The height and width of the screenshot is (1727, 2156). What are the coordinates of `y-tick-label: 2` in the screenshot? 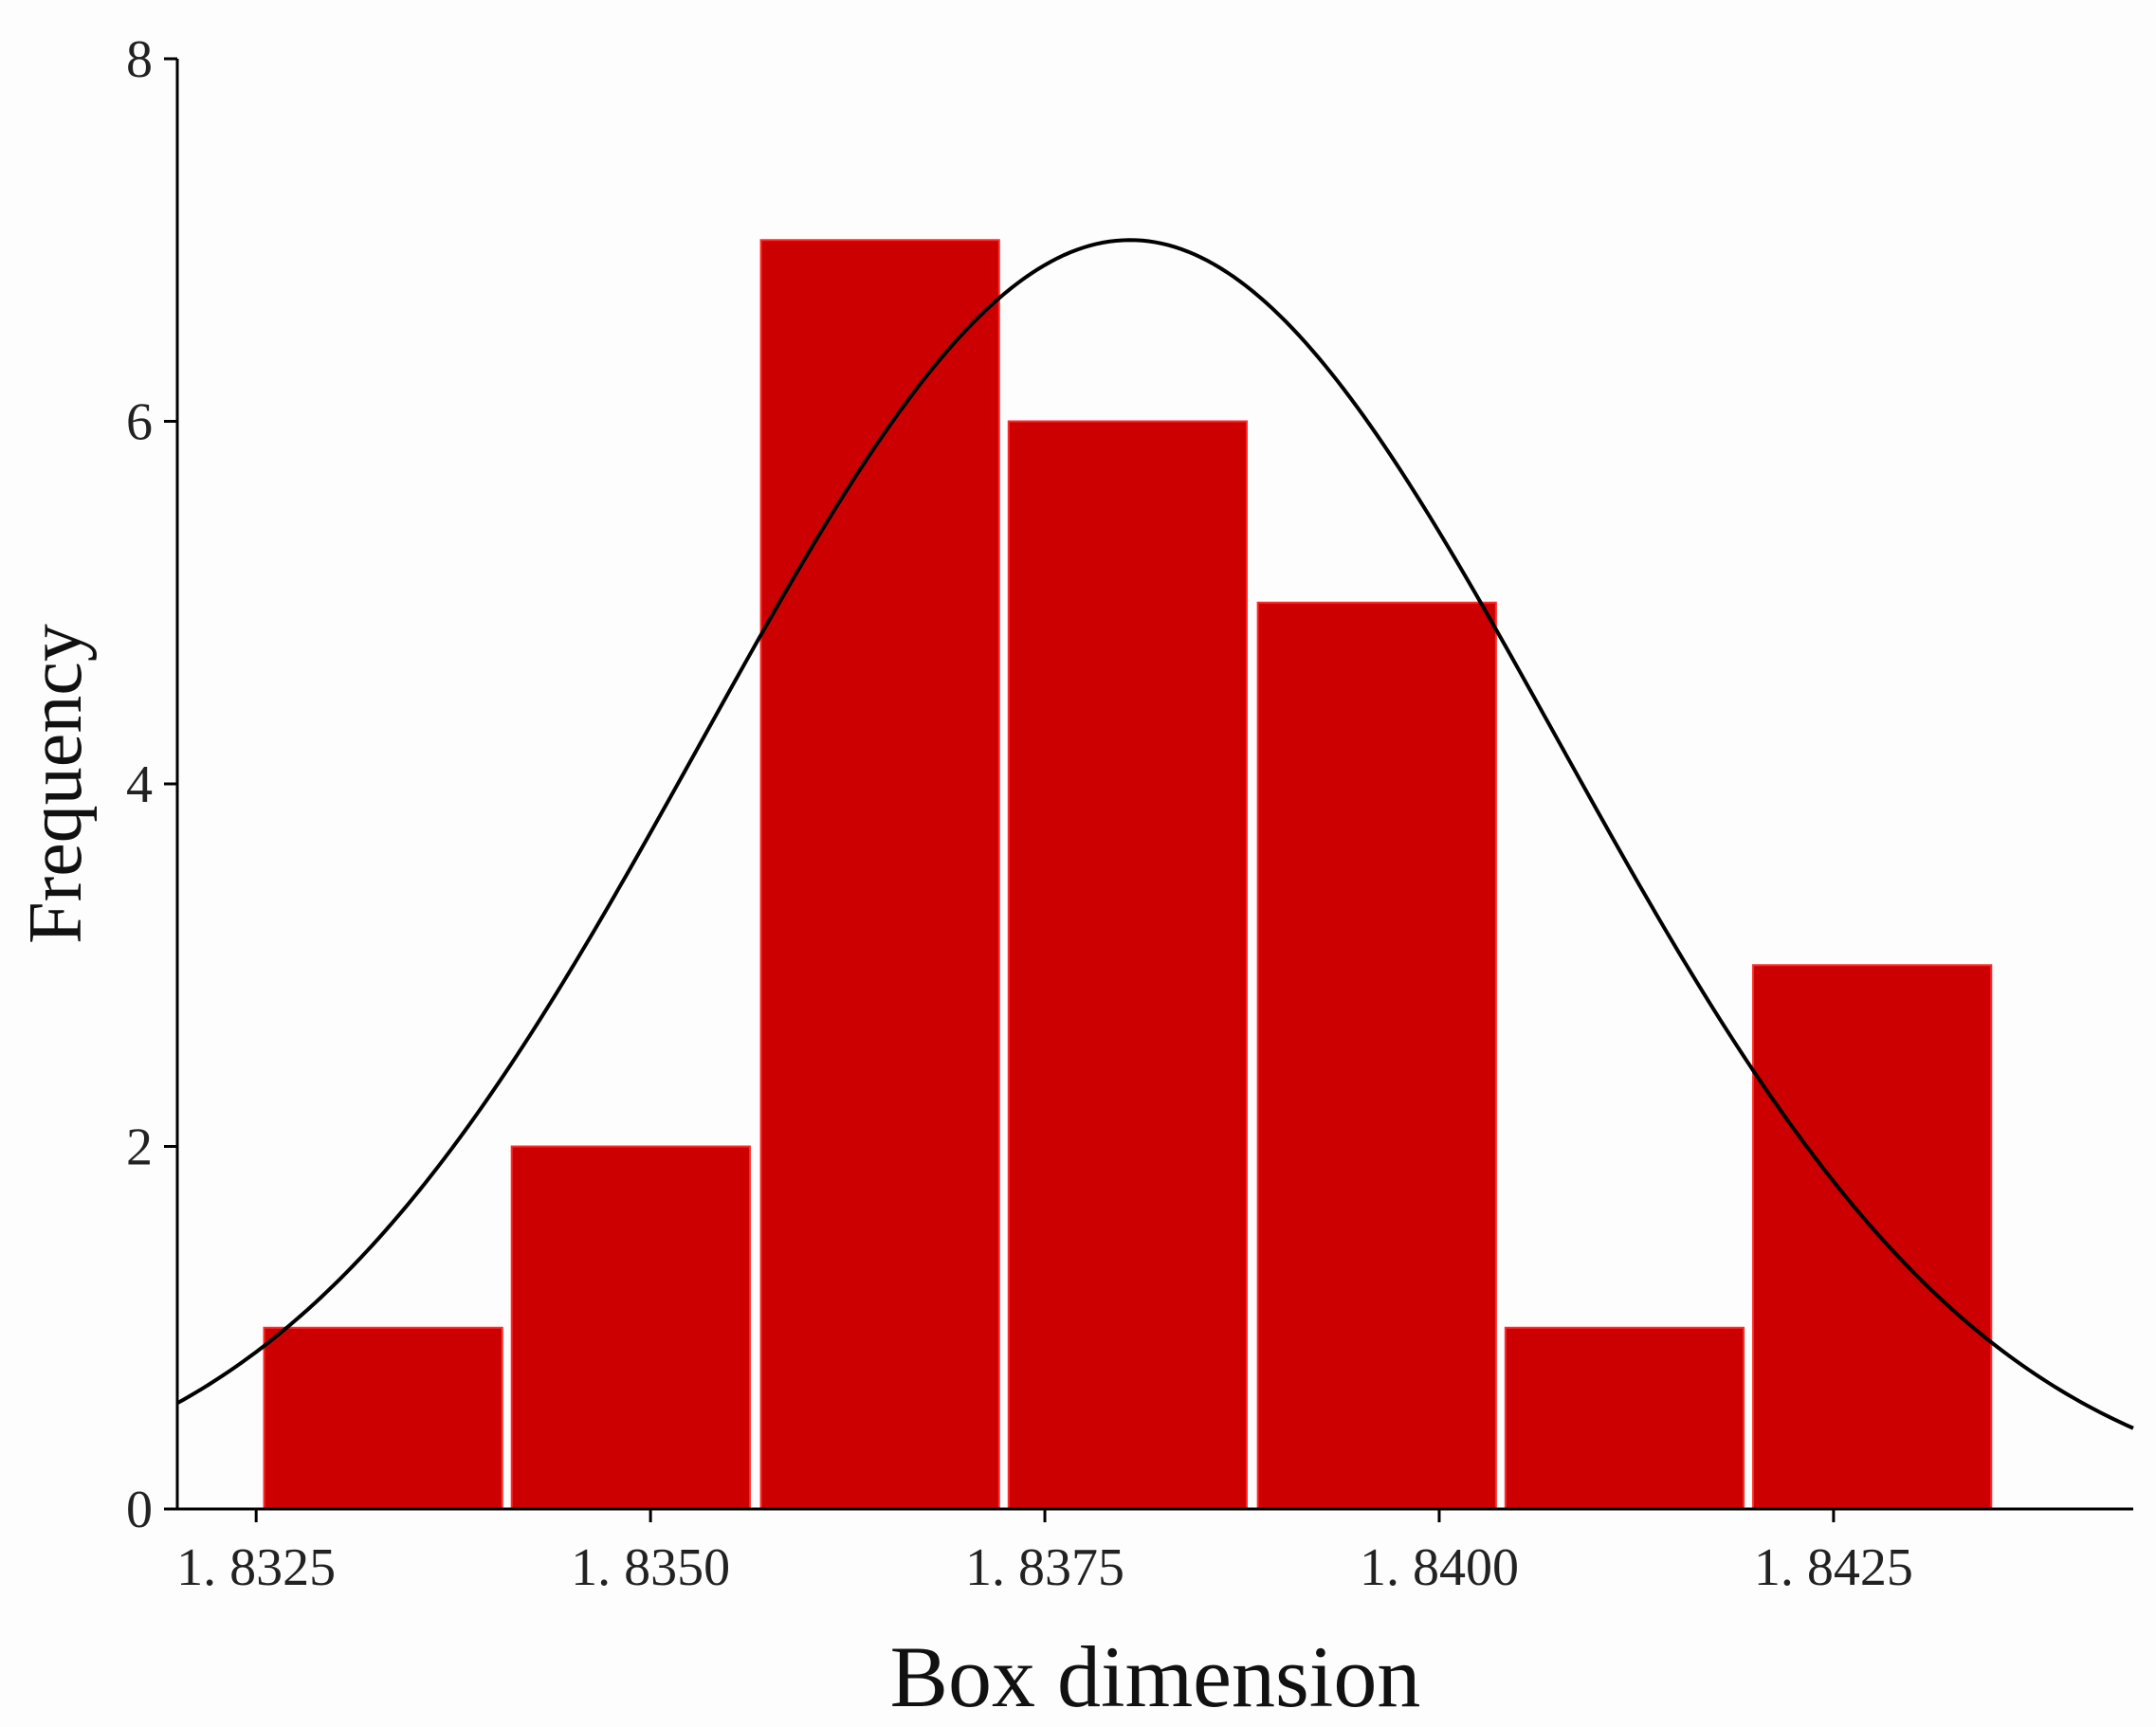 It's located at (140, 1147).